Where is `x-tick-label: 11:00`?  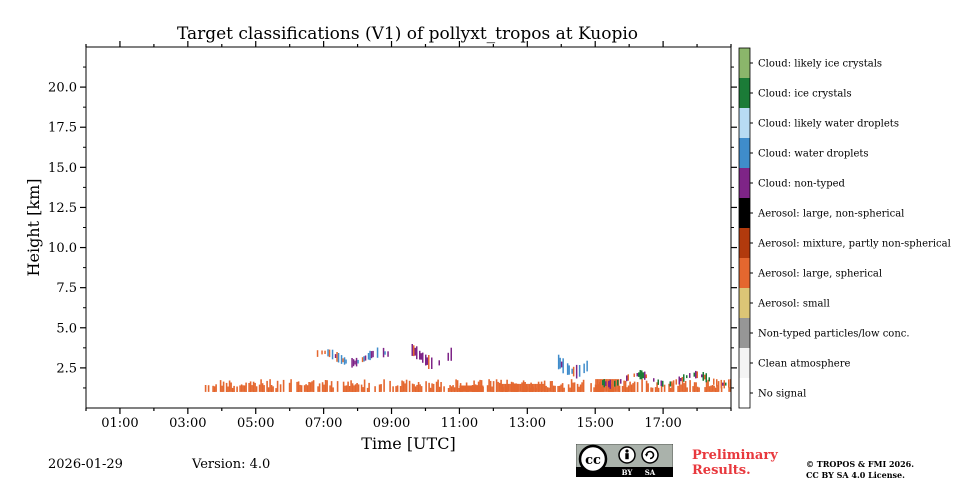 x-tick-label: 11:00 is located at coordinates (459, 423).